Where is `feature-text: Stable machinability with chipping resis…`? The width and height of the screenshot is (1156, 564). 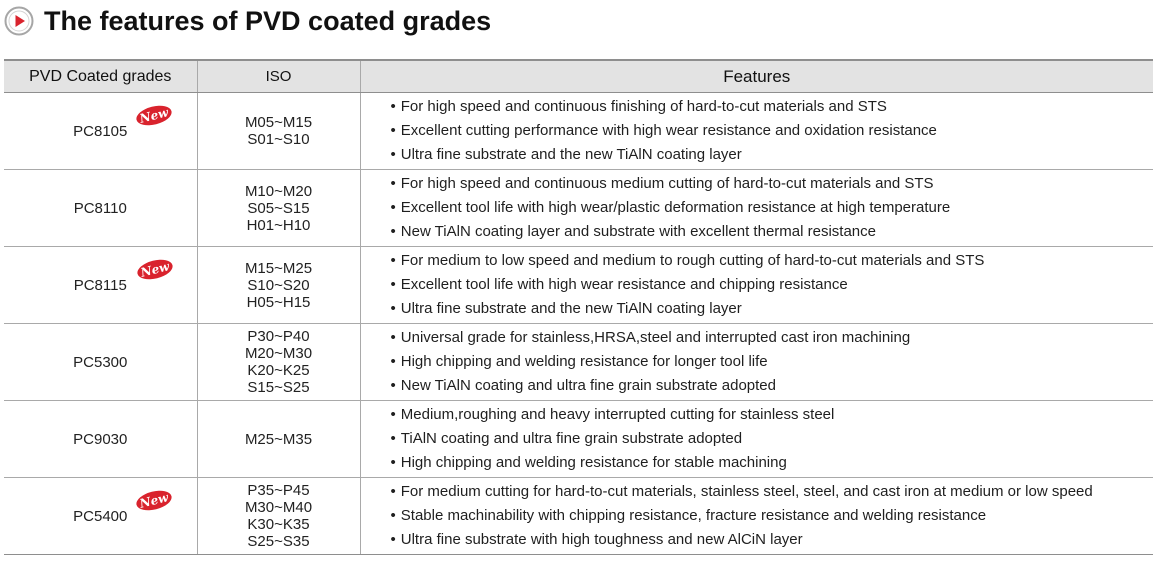 feature-text: Stable machinability with chipping resis… is located at coordinates (693, 515).